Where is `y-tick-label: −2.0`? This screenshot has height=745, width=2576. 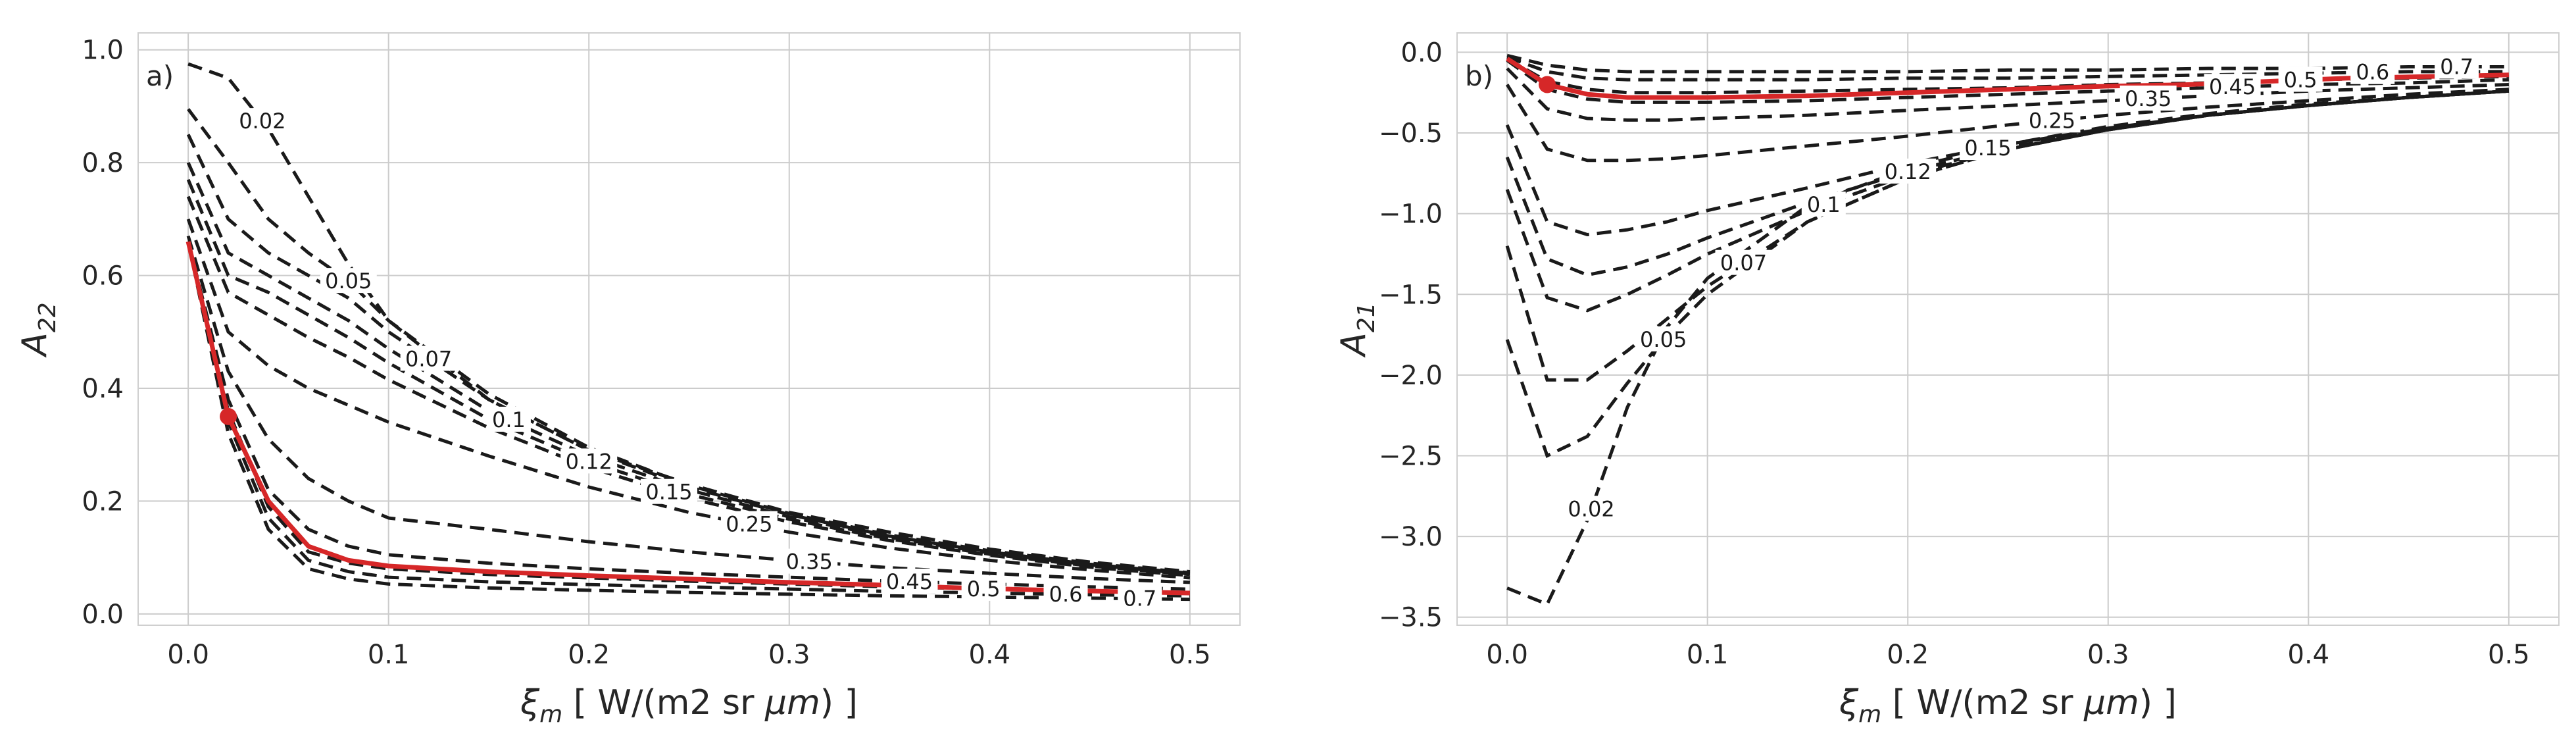 y-tick-label: −2.0 is located at coordinates (1411, 376).